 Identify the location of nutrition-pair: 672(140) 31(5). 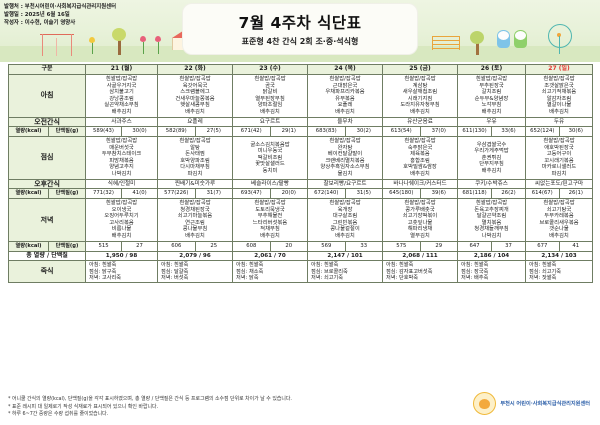
(345, 193).